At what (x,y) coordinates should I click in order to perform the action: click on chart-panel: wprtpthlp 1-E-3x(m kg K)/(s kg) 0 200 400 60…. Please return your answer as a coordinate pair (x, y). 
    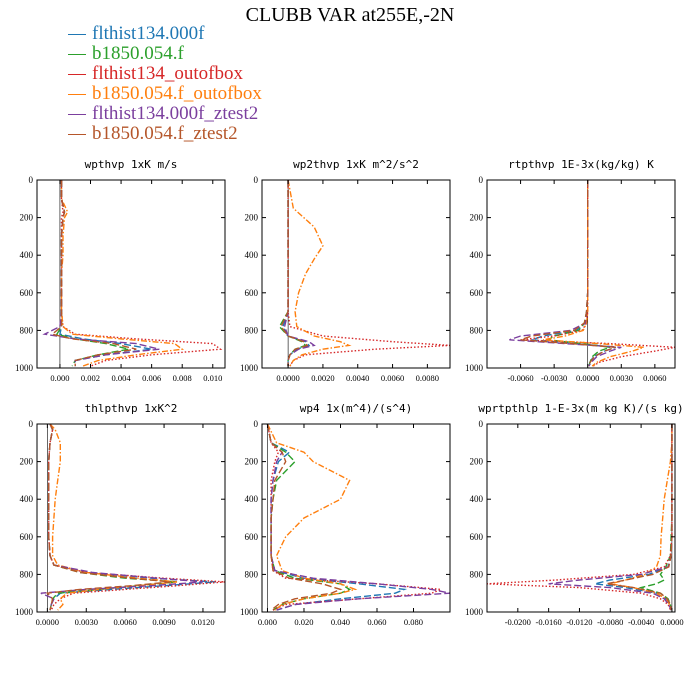
    Looking at the image, I should click on (574, 514).